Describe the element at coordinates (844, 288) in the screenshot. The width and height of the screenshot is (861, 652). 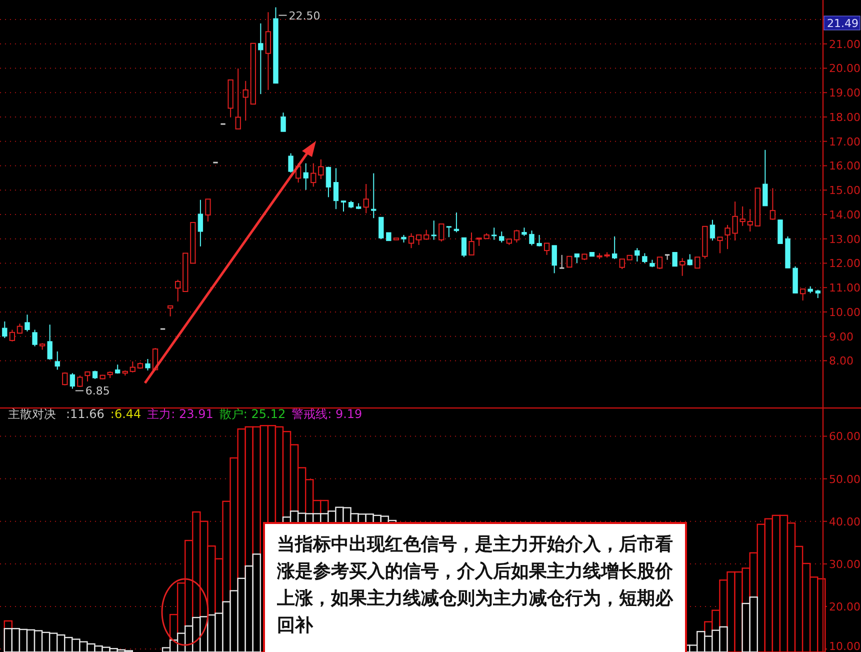
I see `y-tick-label: 11.00` at that location.